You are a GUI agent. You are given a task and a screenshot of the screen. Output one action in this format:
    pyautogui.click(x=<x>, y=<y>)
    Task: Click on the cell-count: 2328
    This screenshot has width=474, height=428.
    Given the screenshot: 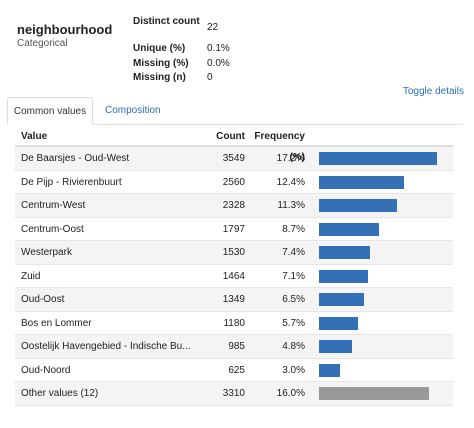 What is the action you would take?
    pyautogui.click(x=233, y=205)
    